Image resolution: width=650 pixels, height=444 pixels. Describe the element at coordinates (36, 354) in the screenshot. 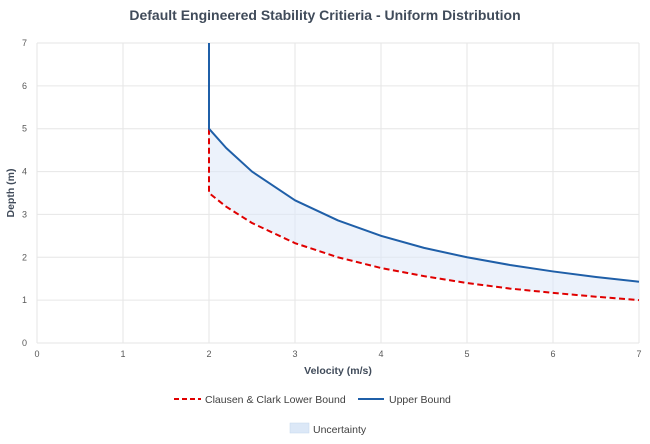

I see `x-tick-label: 0` at that location.